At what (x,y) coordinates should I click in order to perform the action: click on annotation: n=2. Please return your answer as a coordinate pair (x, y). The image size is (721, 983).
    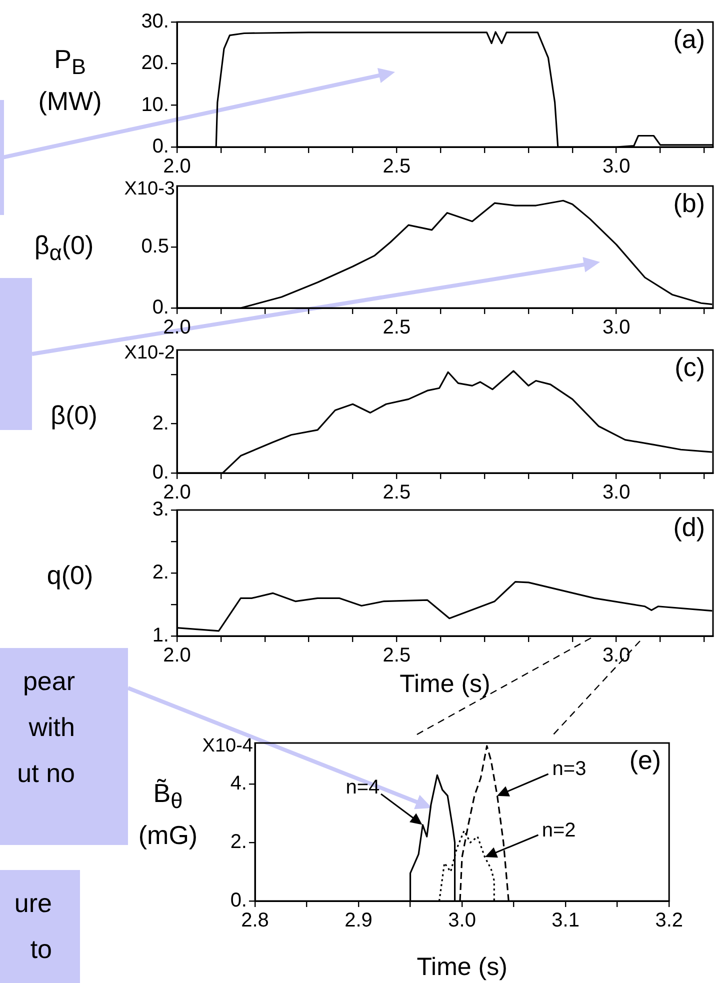
    Looking at the image, I should click on (559, 831).